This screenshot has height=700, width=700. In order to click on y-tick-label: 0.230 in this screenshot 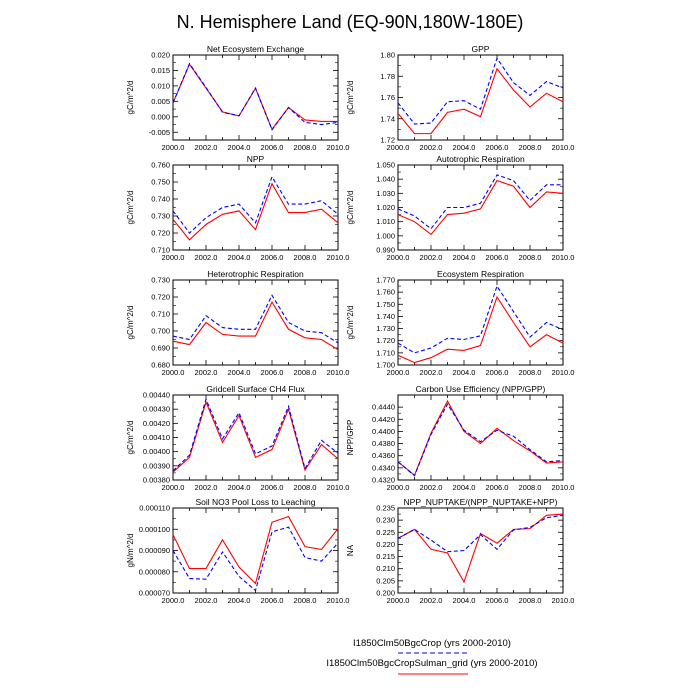, I will do `click(385, 520)`.